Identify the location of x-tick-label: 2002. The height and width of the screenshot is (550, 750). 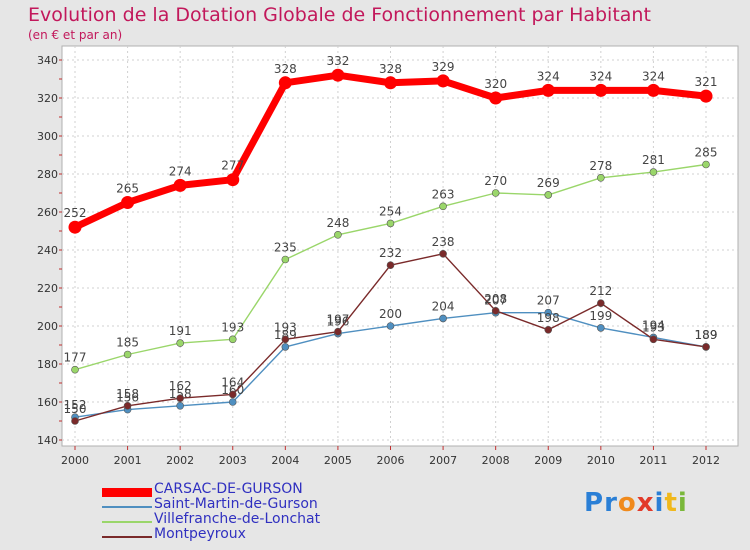
(180, 460).